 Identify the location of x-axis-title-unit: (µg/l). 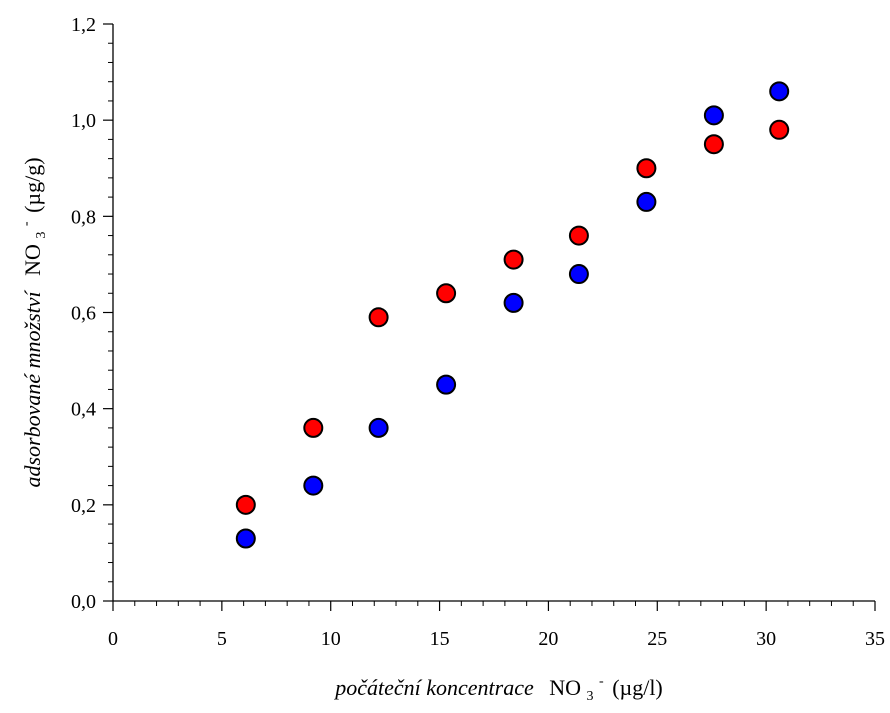
(637, 687).